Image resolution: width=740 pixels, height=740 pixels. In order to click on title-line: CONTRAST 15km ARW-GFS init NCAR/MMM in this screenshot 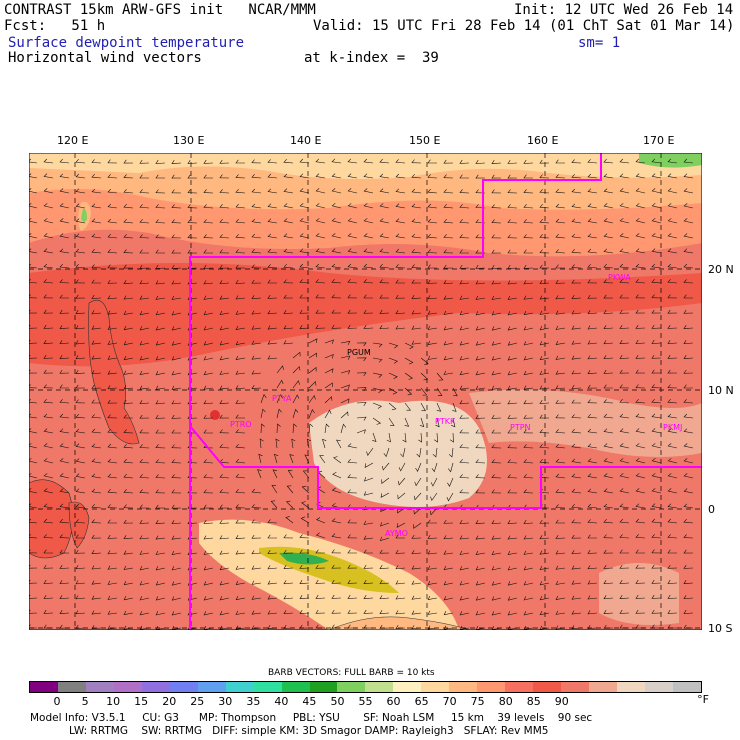, I will do `click(160, 10)`.